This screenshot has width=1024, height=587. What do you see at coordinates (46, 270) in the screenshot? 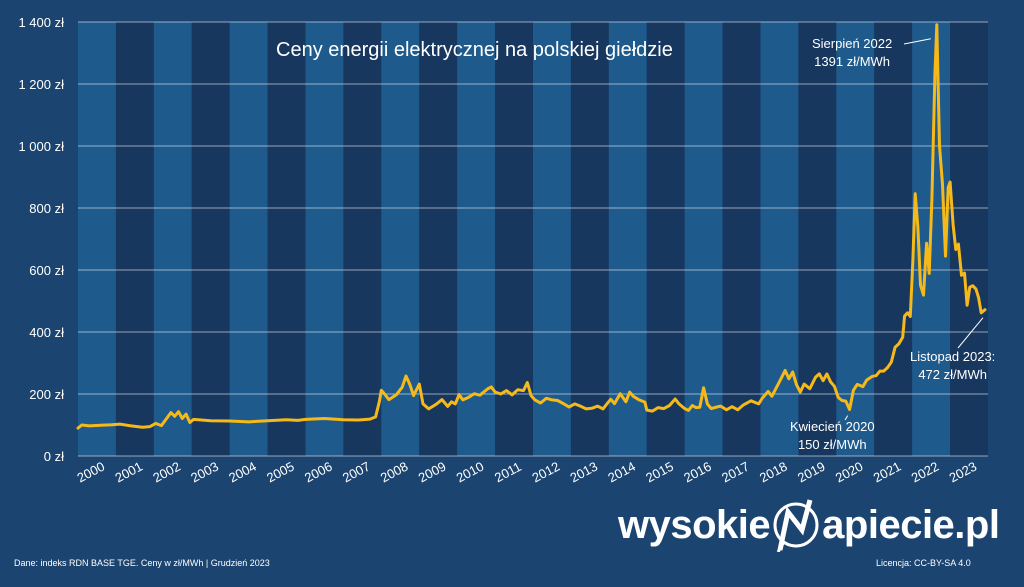
I see `y-tick-label: 600 zł` at bounding box center [46, 270].